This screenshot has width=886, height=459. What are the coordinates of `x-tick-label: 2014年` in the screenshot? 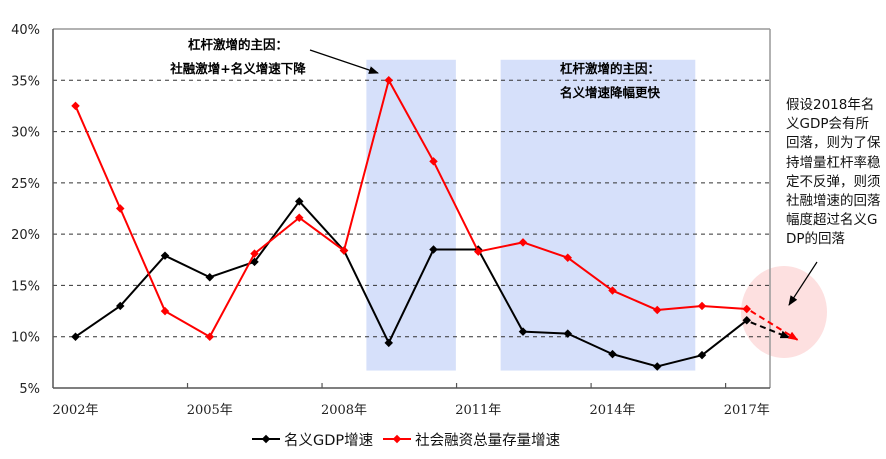 It's located at (612, 410).